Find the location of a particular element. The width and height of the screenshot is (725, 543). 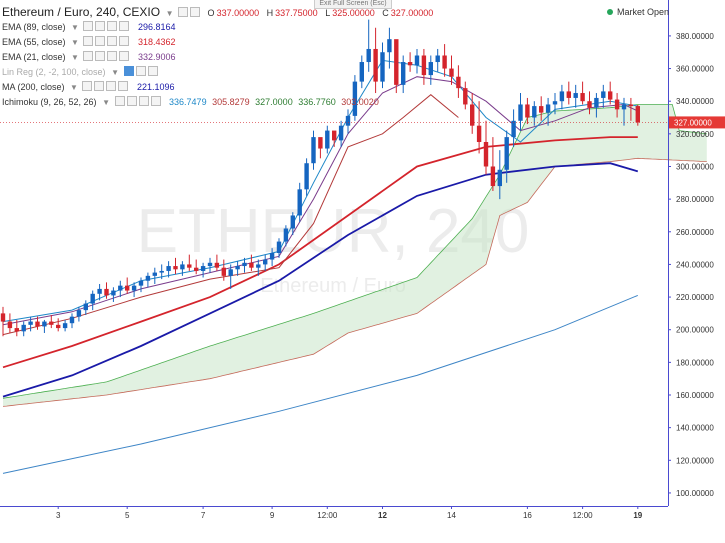

indicator-label: Lin Reg (2, -2, 100, close) is located at coordinates (54, 72).